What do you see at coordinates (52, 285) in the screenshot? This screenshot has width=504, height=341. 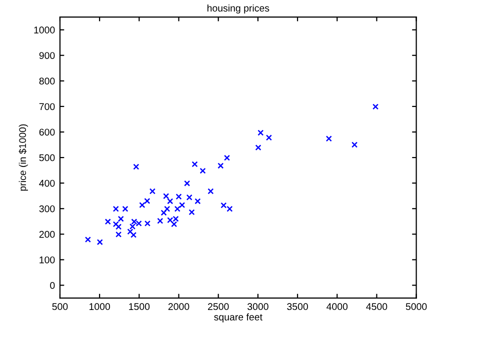 I see `y-tick-label: 0` at bounding box center [52, 285].